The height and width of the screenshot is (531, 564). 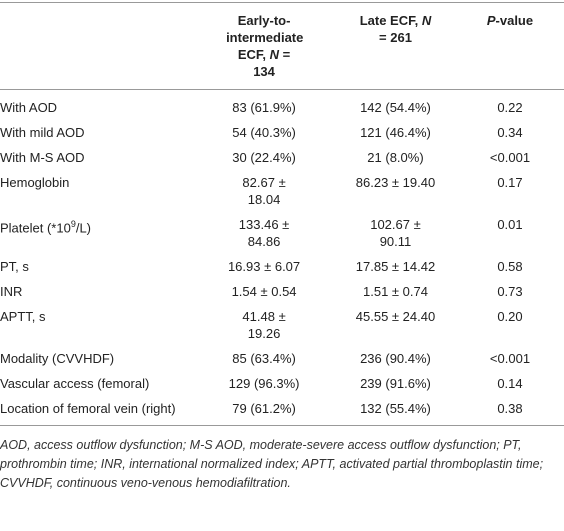 I want to click on label-text: Location of femoral vein (right), so click(x=88, y=408).